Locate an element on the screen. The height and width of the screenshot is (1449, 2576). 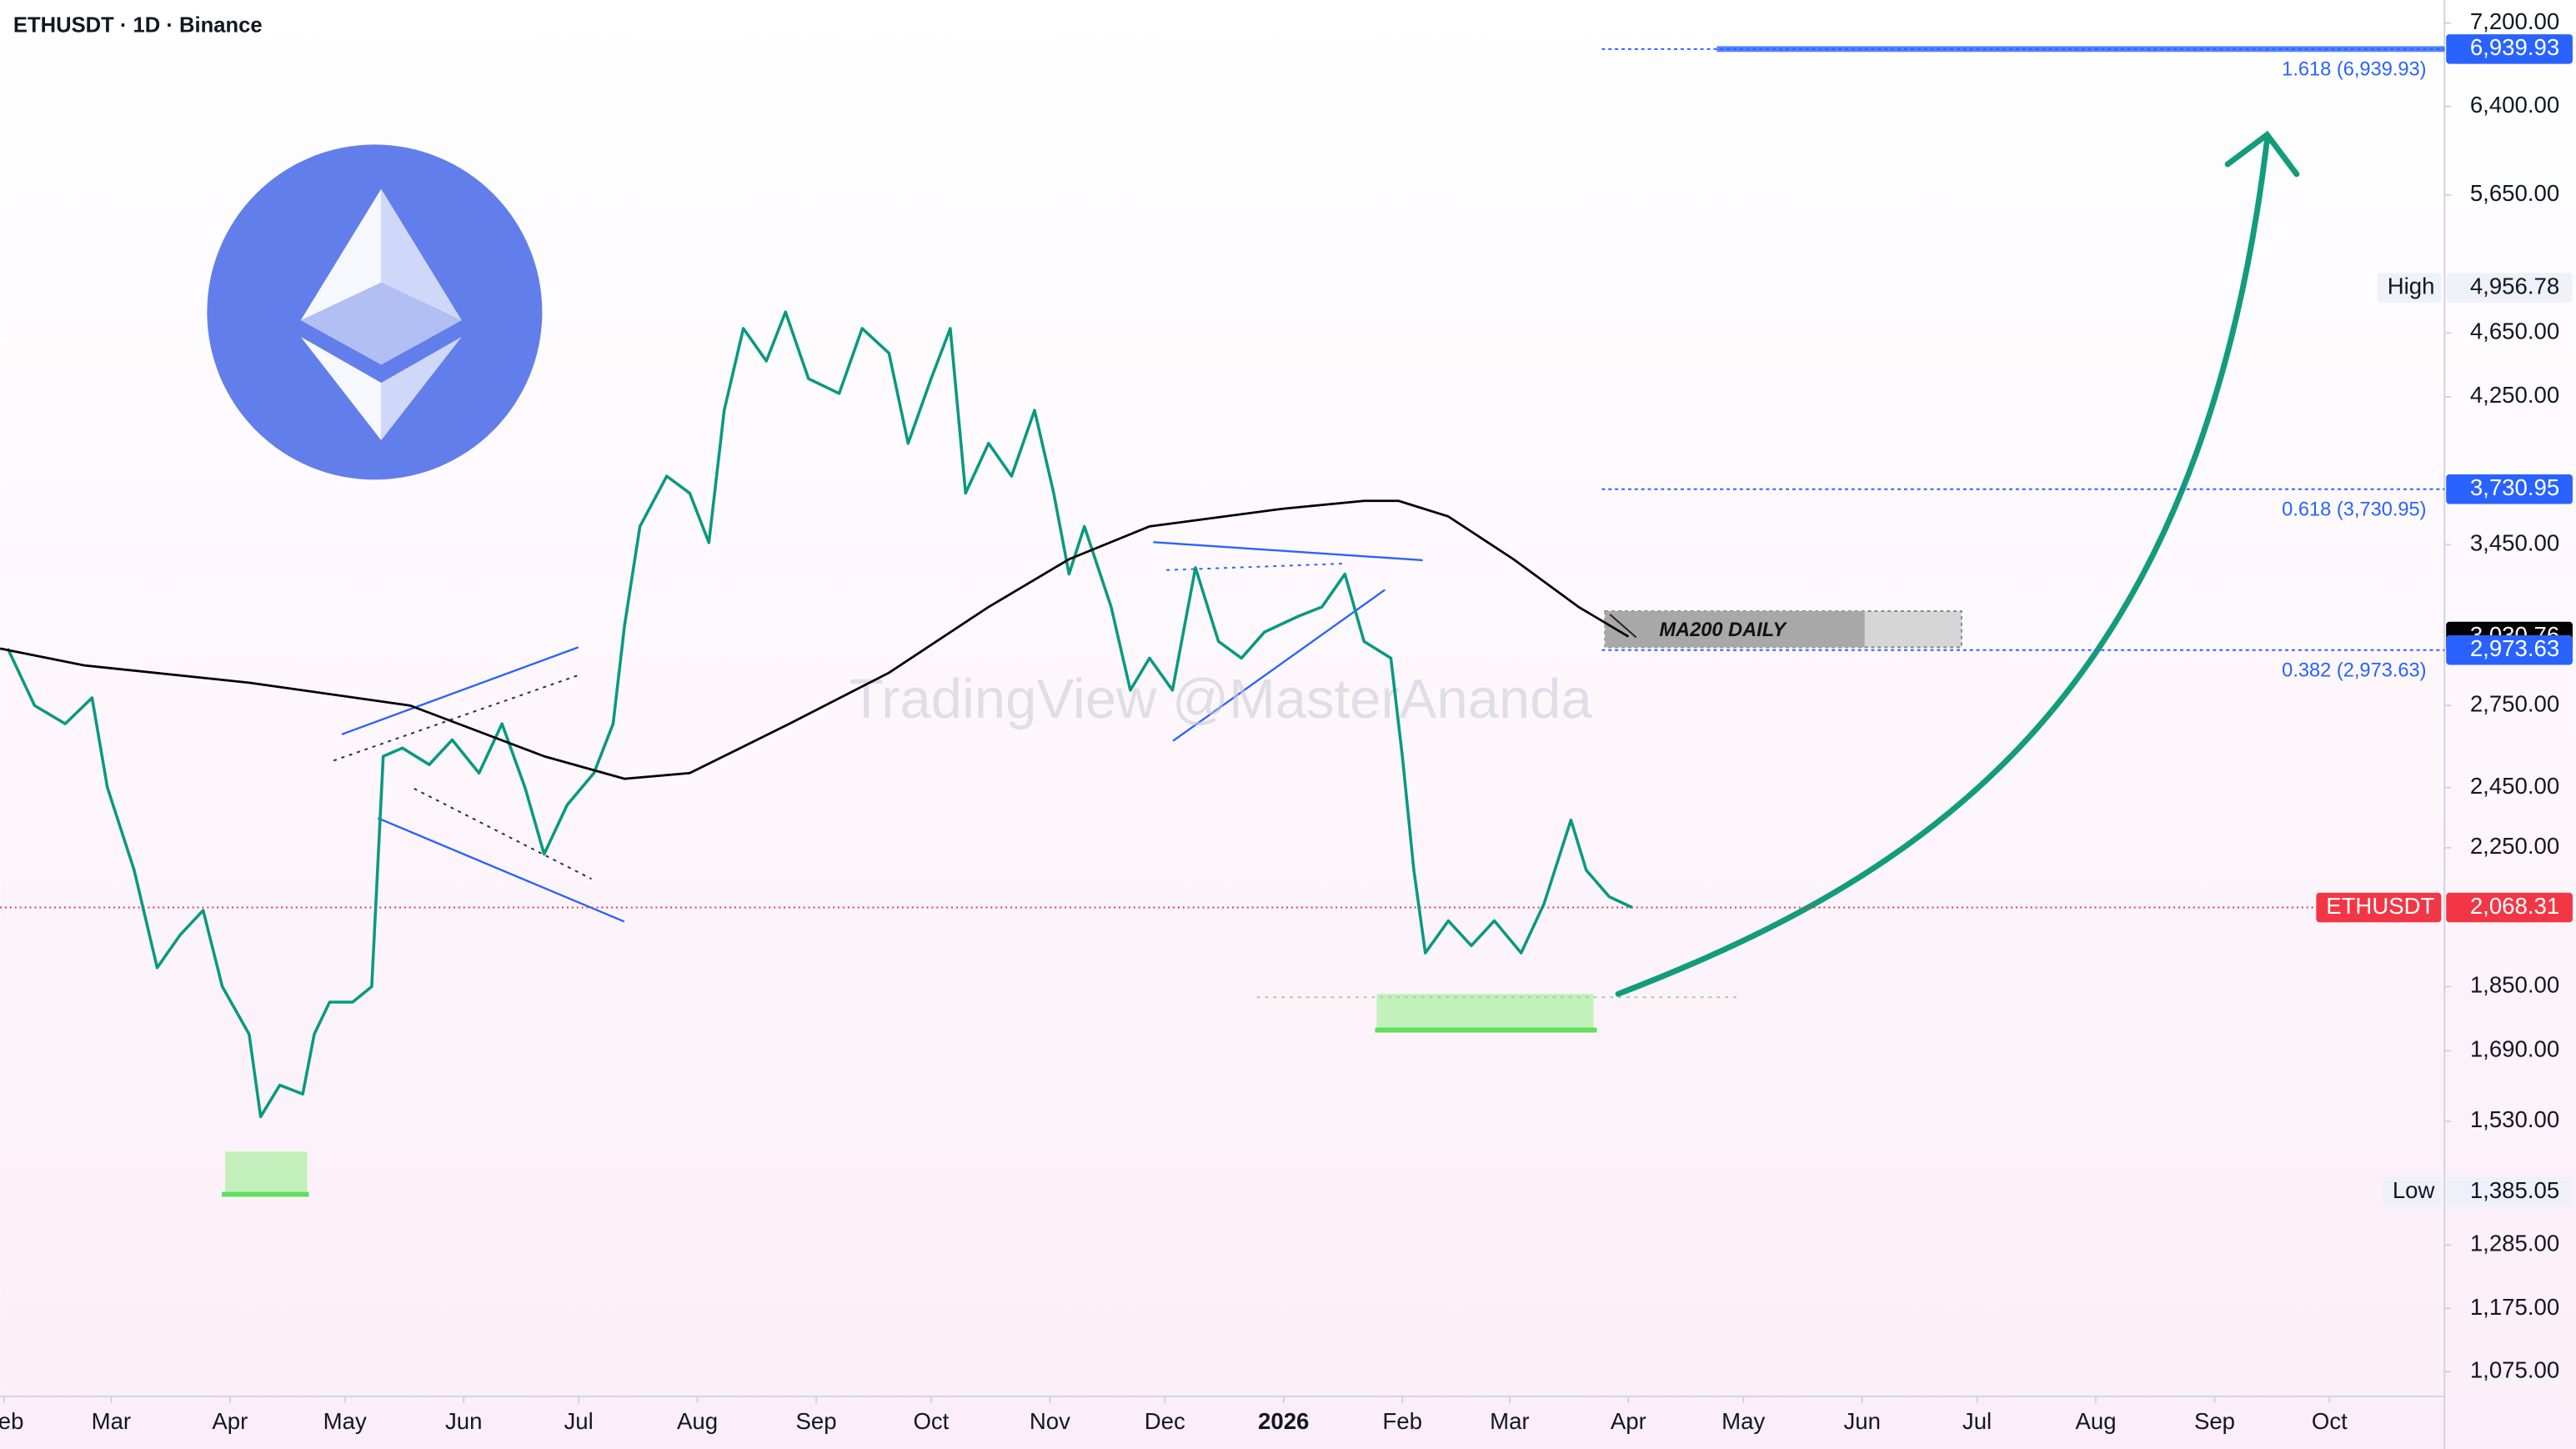
ma-label: MA200 DAILY is located at coordinates (1723, 630).